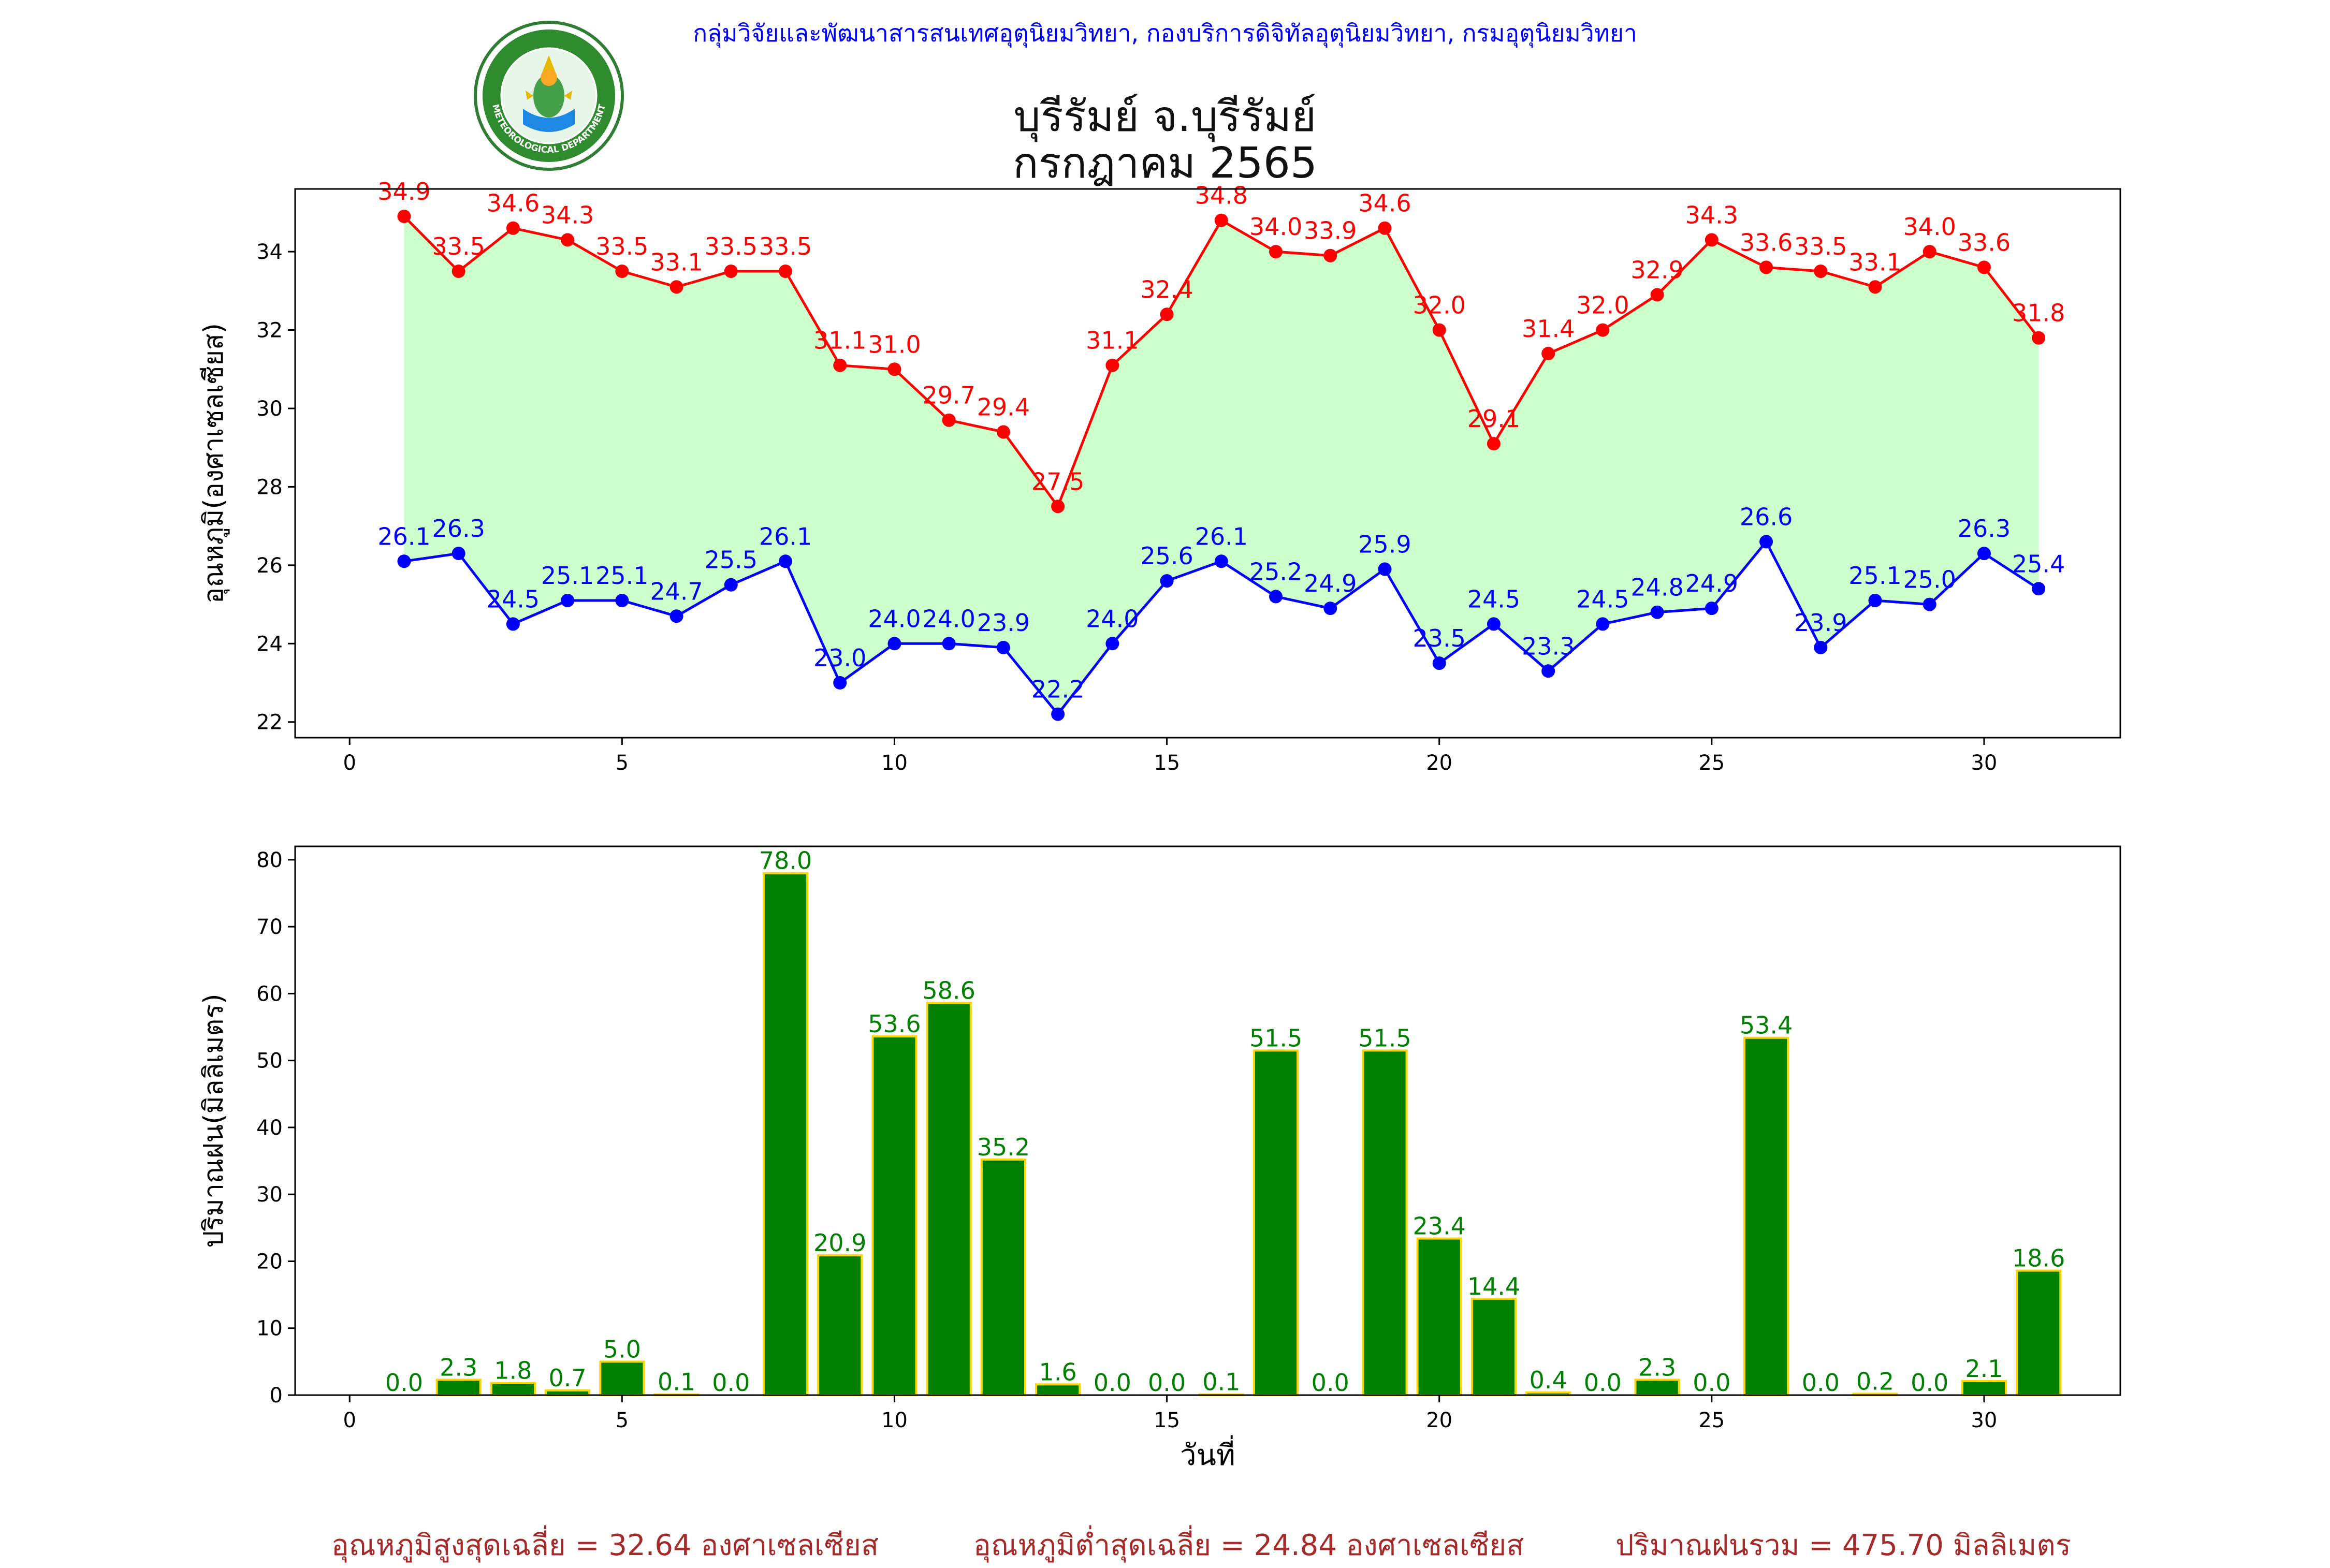  Describe the element at coordinates (1275, 1038) in the screenshot. I see `rainfall-label: 51.5` at that location.